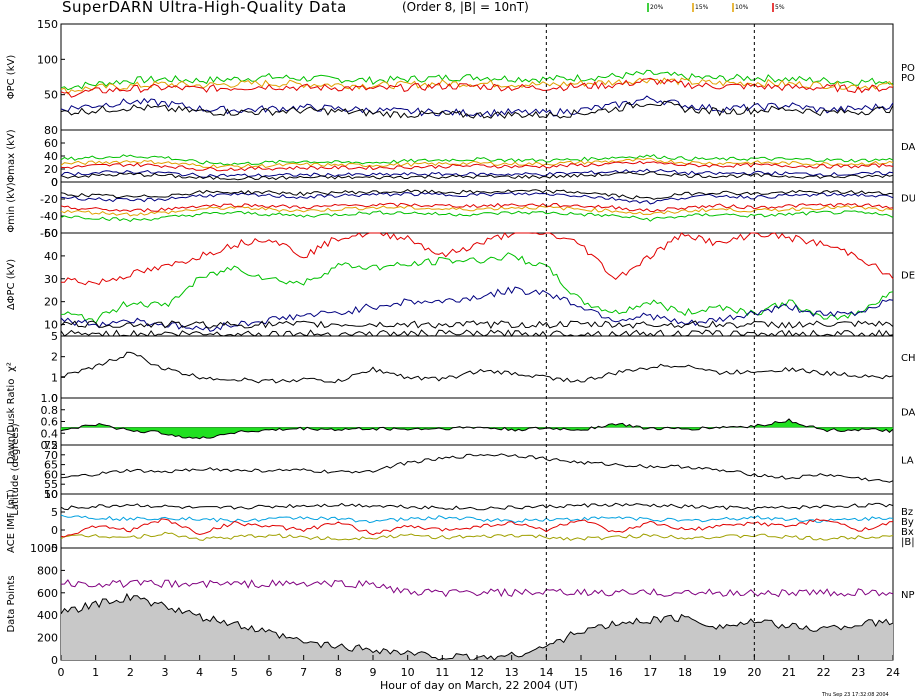  Describe the element at coordinates (47, 59) in the screenshot. I see `y-tick-label: 100` at that location.